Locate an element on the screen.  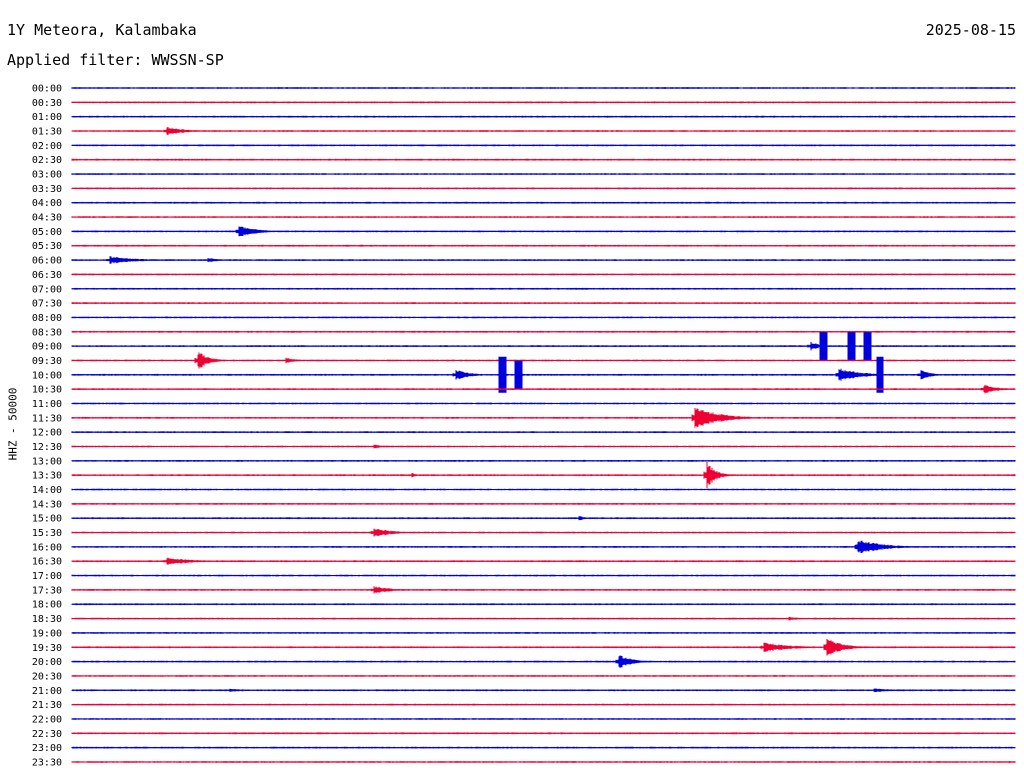
row-time-label: 14:30 is located at coordinates (47, 504).